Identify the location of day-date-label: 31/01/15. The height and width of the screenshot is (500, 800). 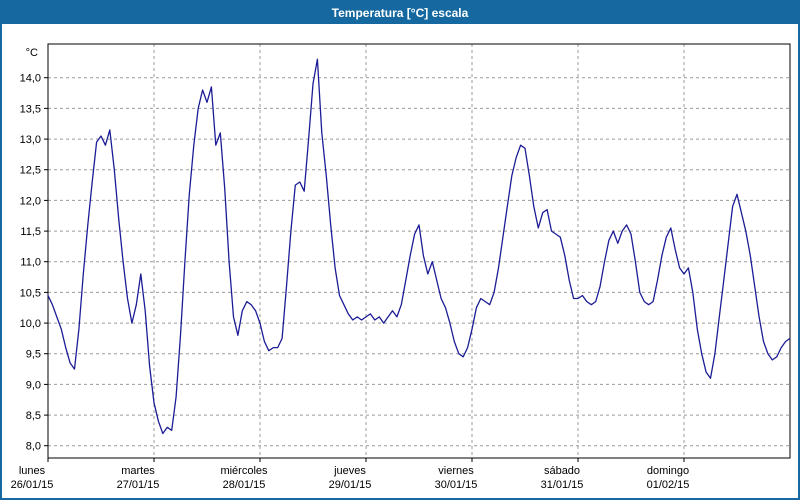
(562, 485).